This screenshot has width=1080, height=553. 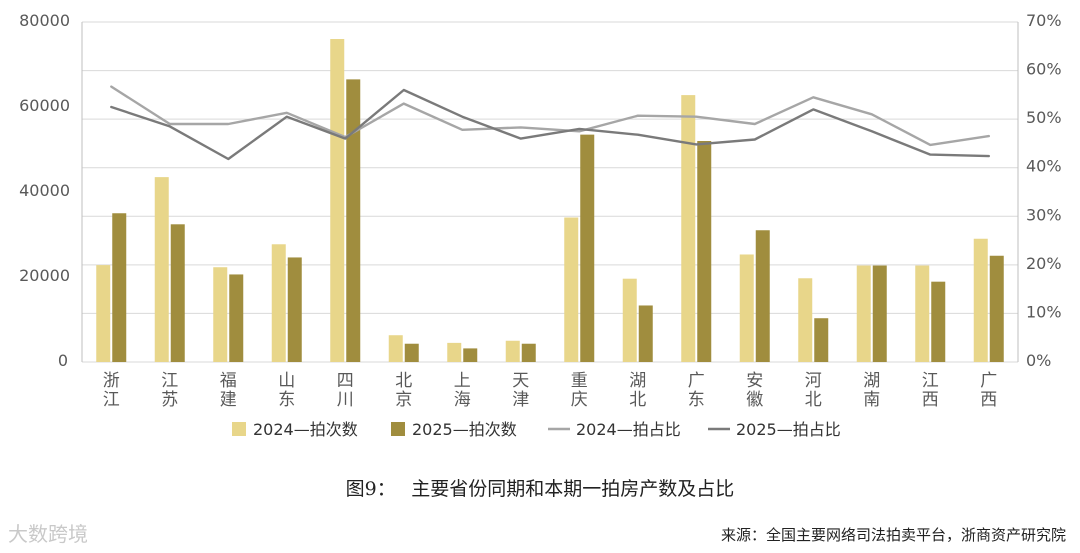 I want to click on y-right-tick-label: 50%, so click(x=1044, y=117).